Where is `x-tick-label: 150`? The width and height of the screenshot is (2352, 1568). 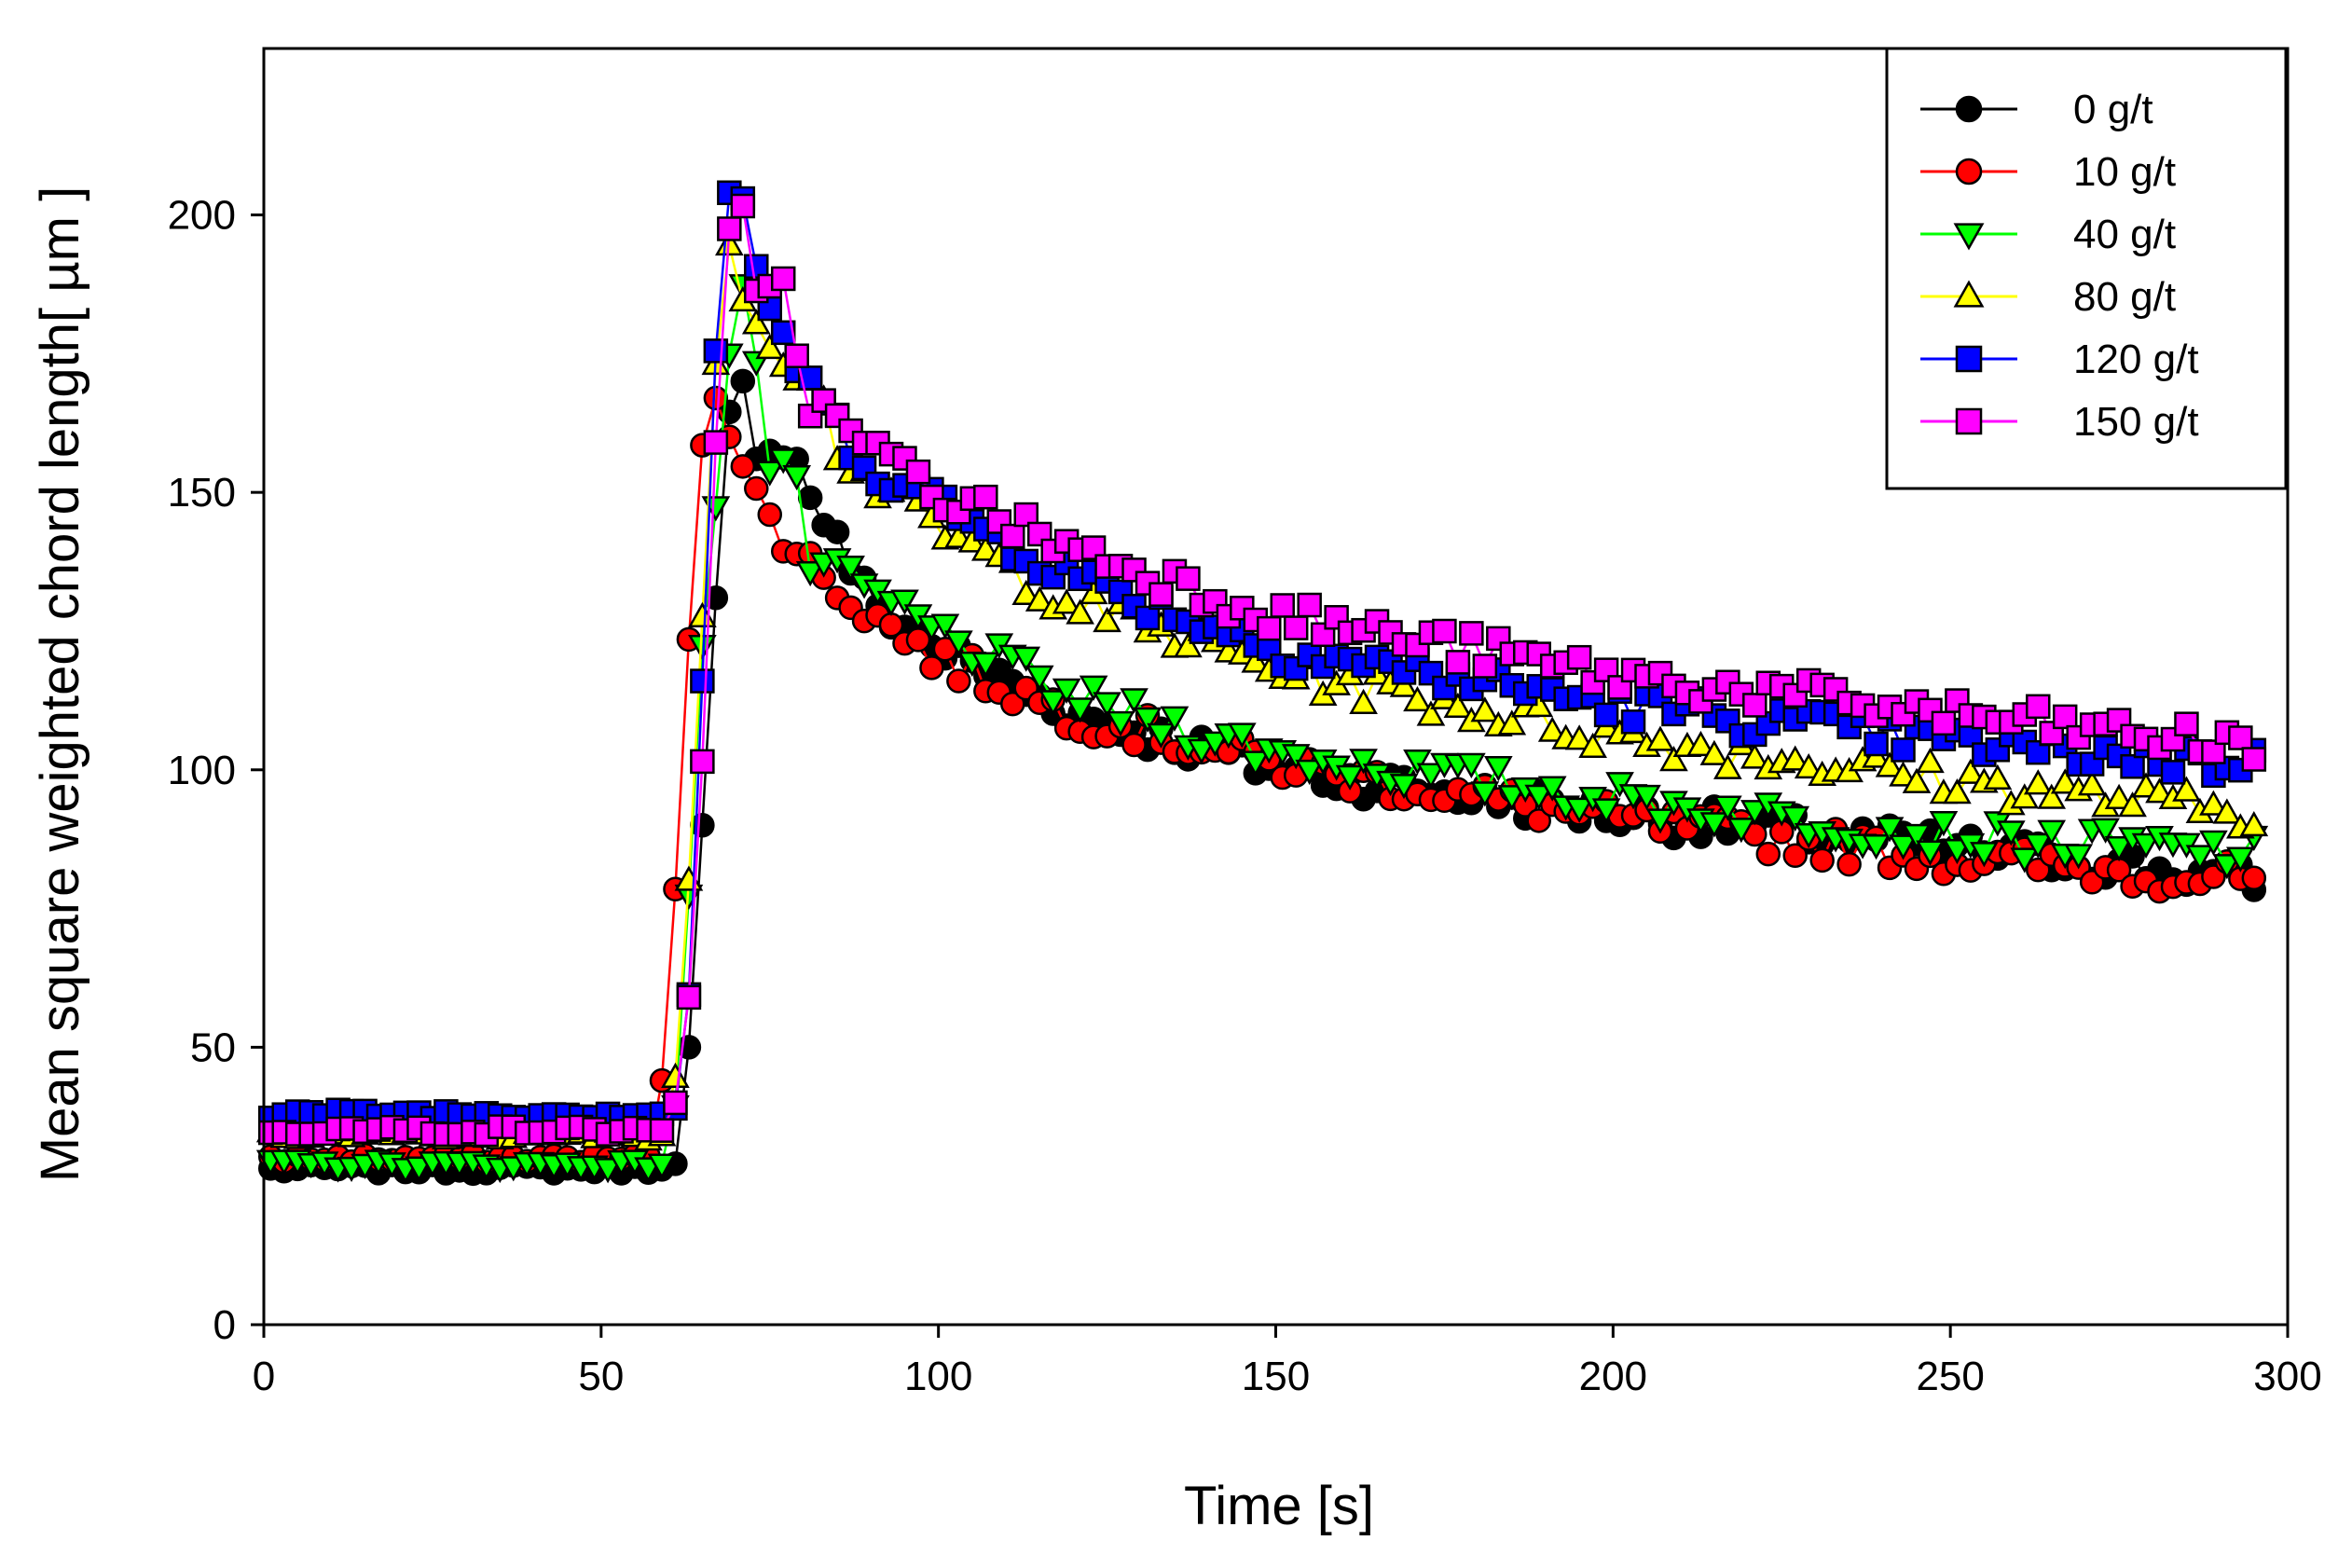
x-tick-label: 150 is located at coordinates (1276, 1376).